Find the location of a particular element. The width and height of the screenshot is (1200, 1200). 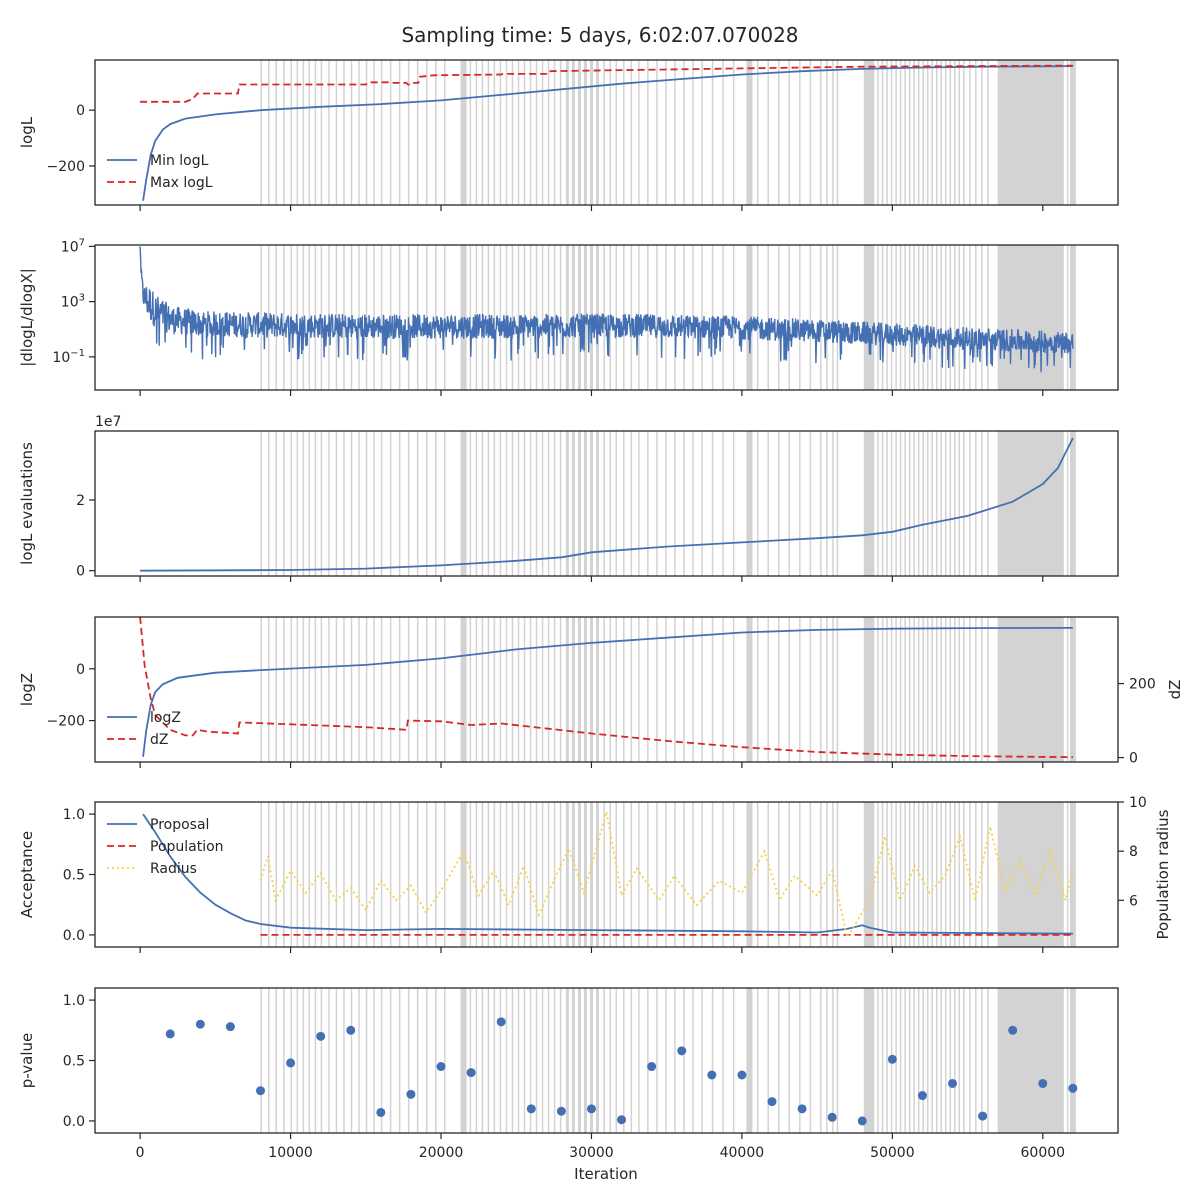

series-logz-line is located at coordinates (607, 692).